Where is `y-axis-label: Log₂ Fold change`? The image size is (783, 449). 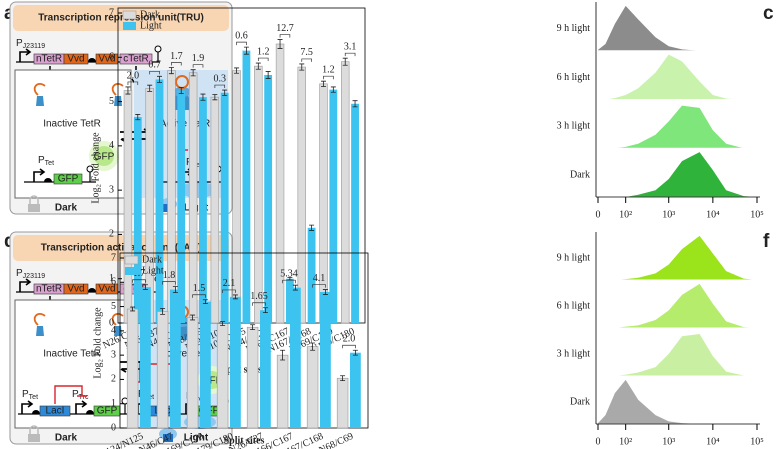 y-axis-label: Log₂ Fold change is located at coordinates (95, 168).